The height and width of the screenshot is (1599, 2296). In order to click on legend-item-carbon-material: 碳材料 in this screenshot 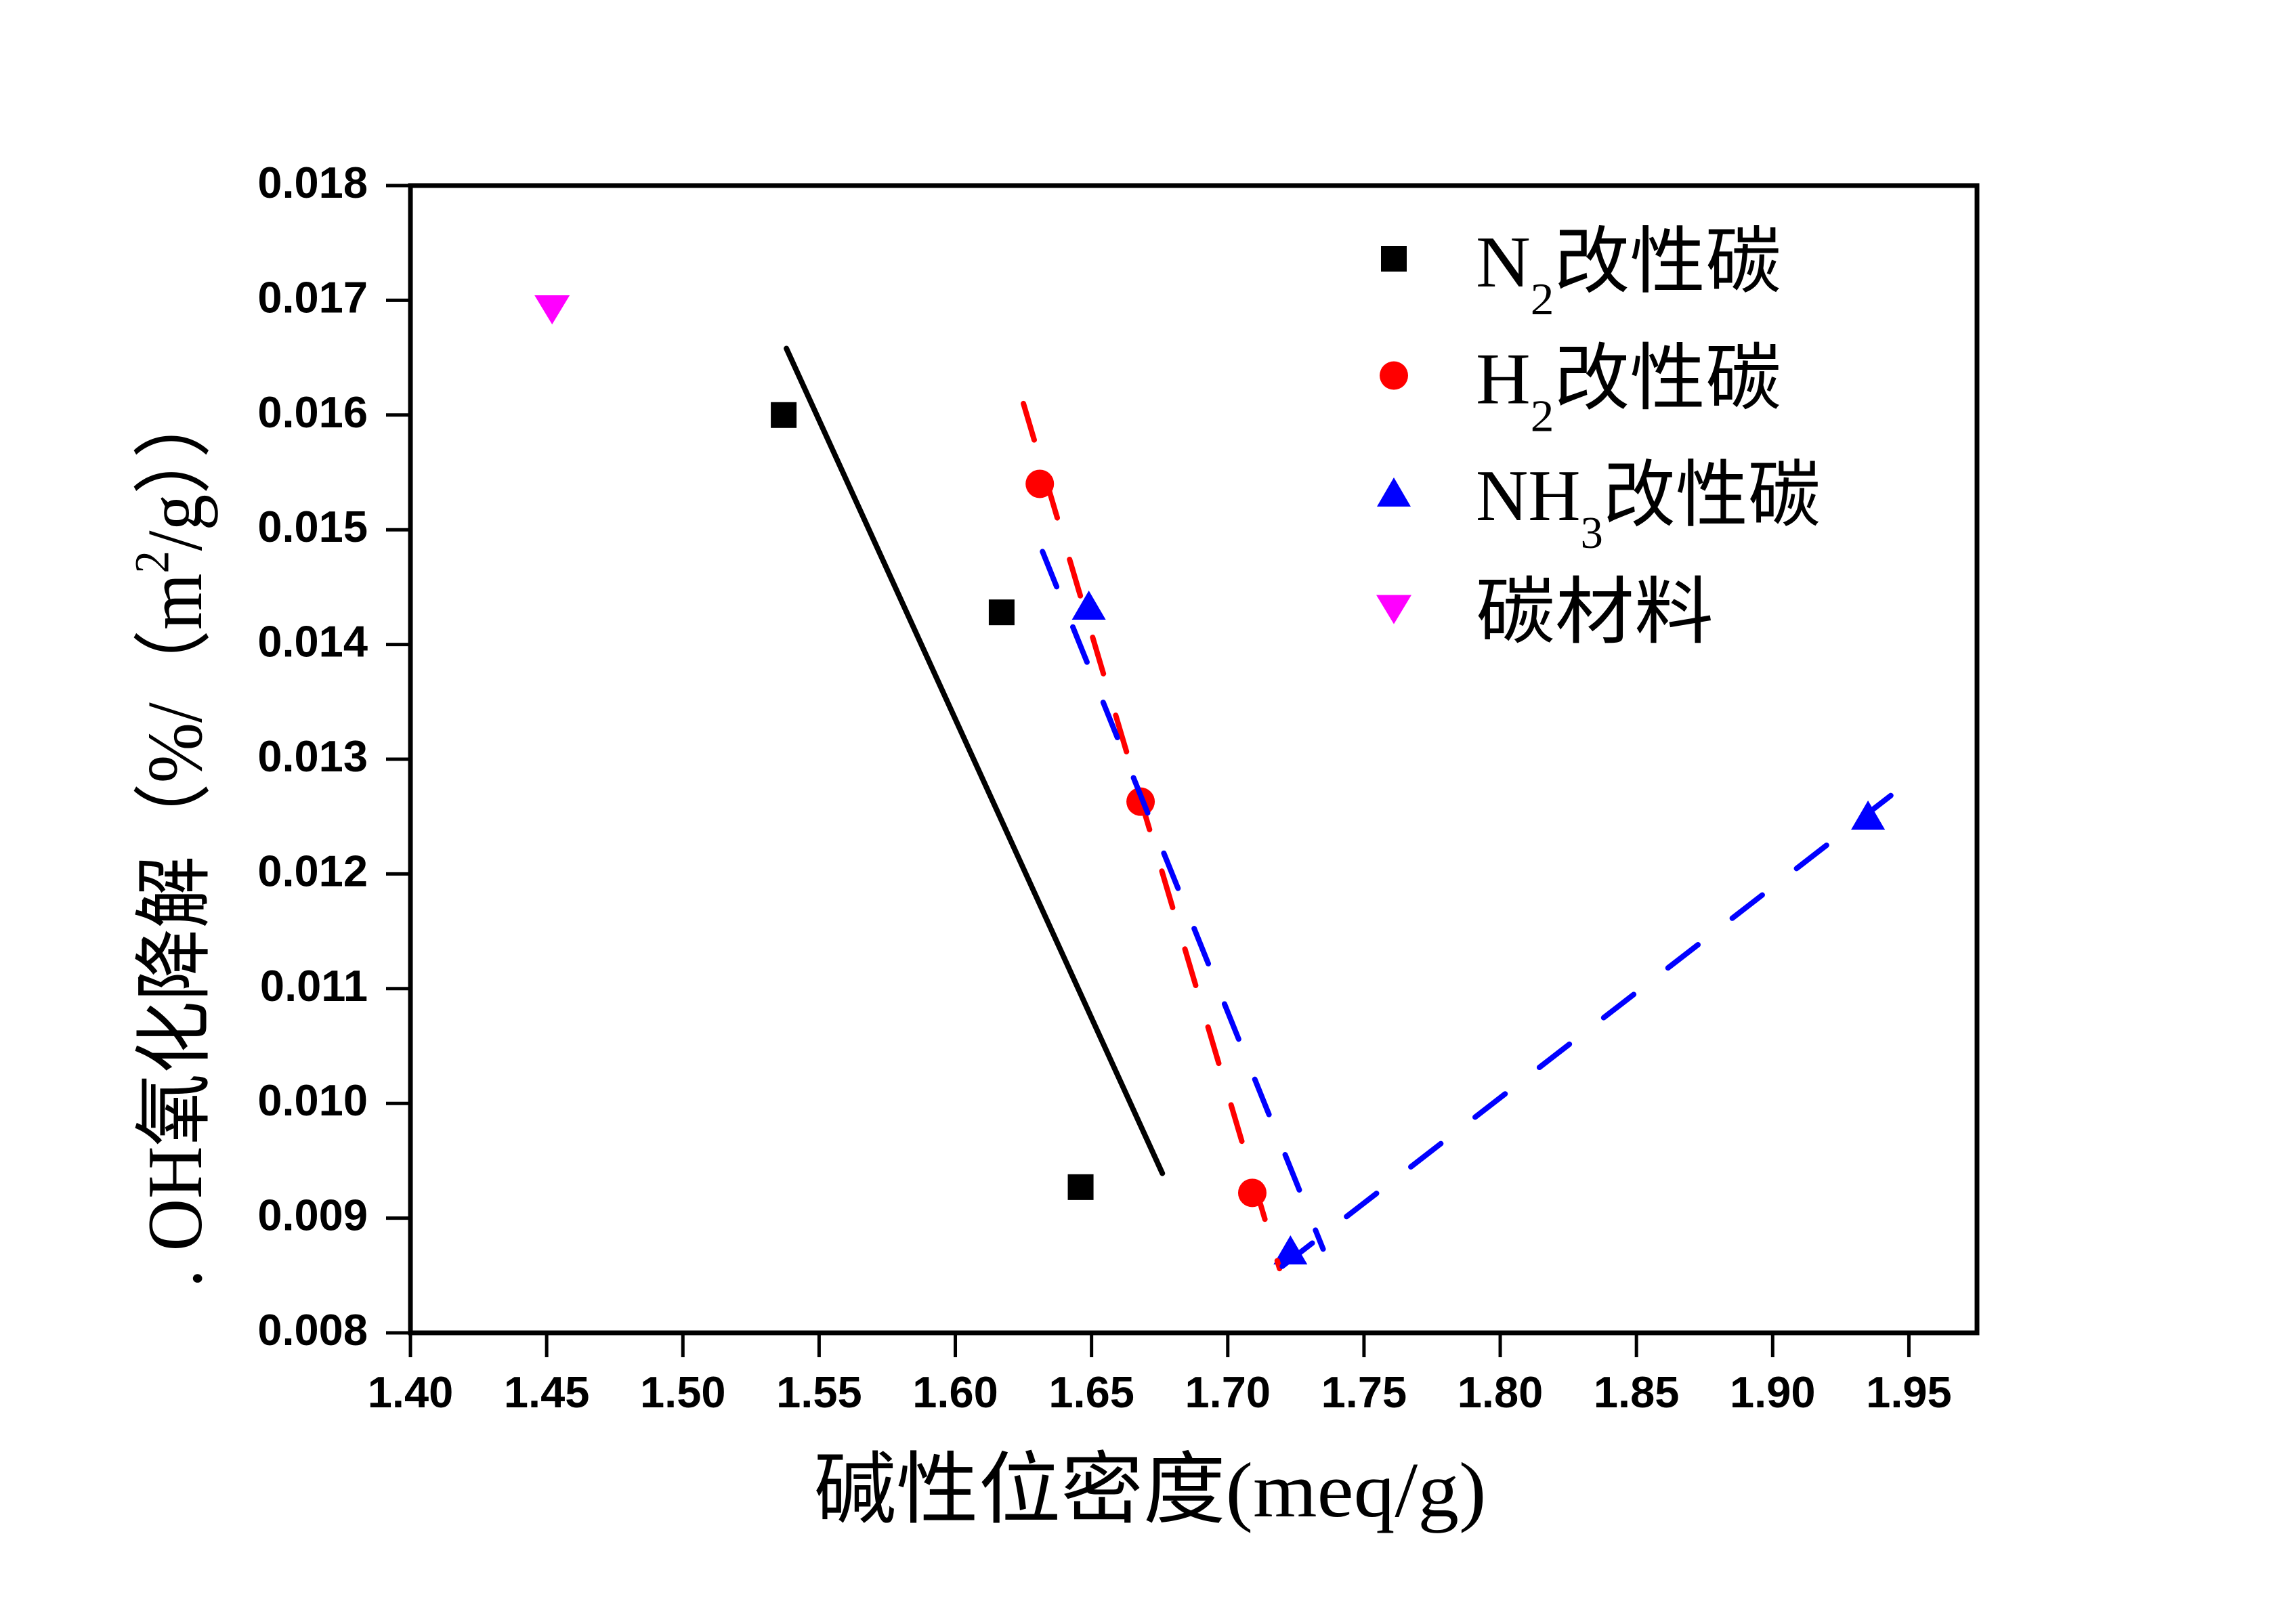, I will do `click(1545, 613)`.